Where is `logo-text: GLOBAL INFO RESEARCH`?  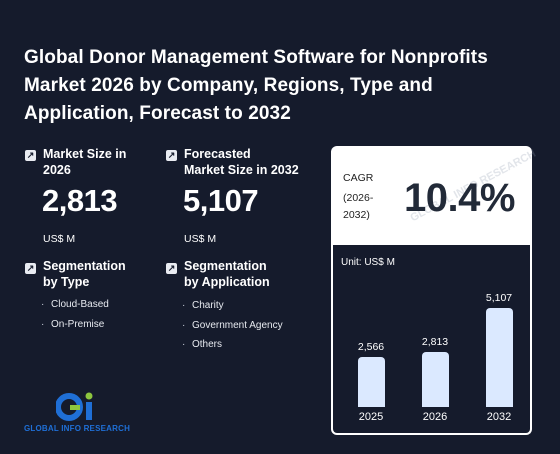
logo-text: GLOBAL INFO RESEARCH is located at coordinates (77, 428).